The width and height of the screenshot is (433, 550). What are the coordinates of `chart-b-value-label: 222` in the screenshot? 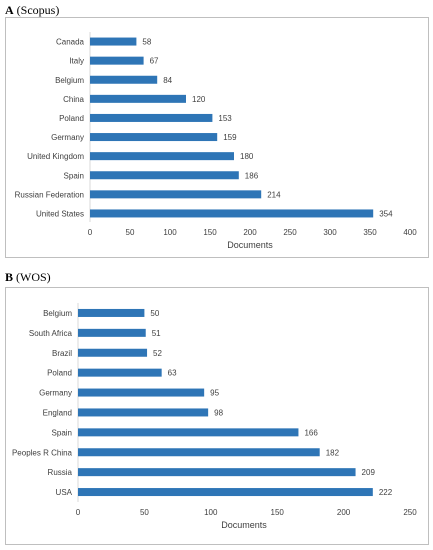 It's located at (386, 492).